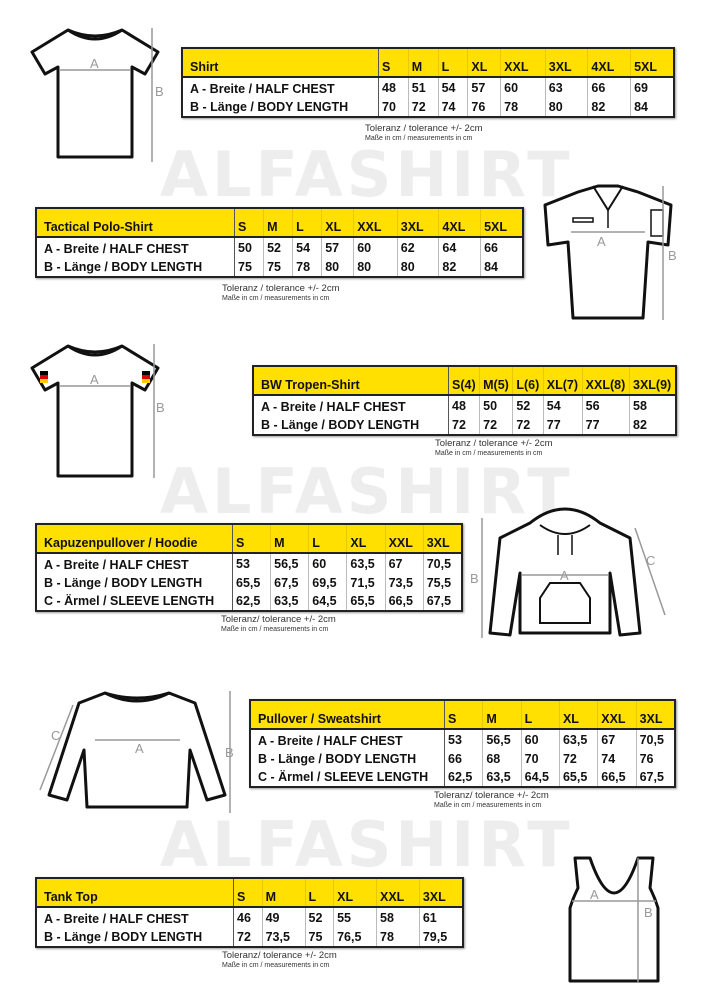 This screenshot has width=708, height=1000. I want to click on measurement-value: 53, so click(463, 739).